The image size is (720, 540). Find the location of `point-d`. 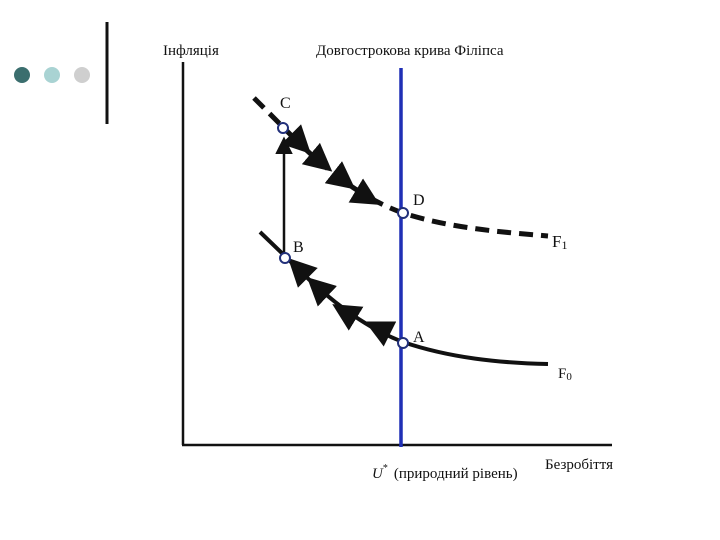

point-d is located at coordinates (403, 213).